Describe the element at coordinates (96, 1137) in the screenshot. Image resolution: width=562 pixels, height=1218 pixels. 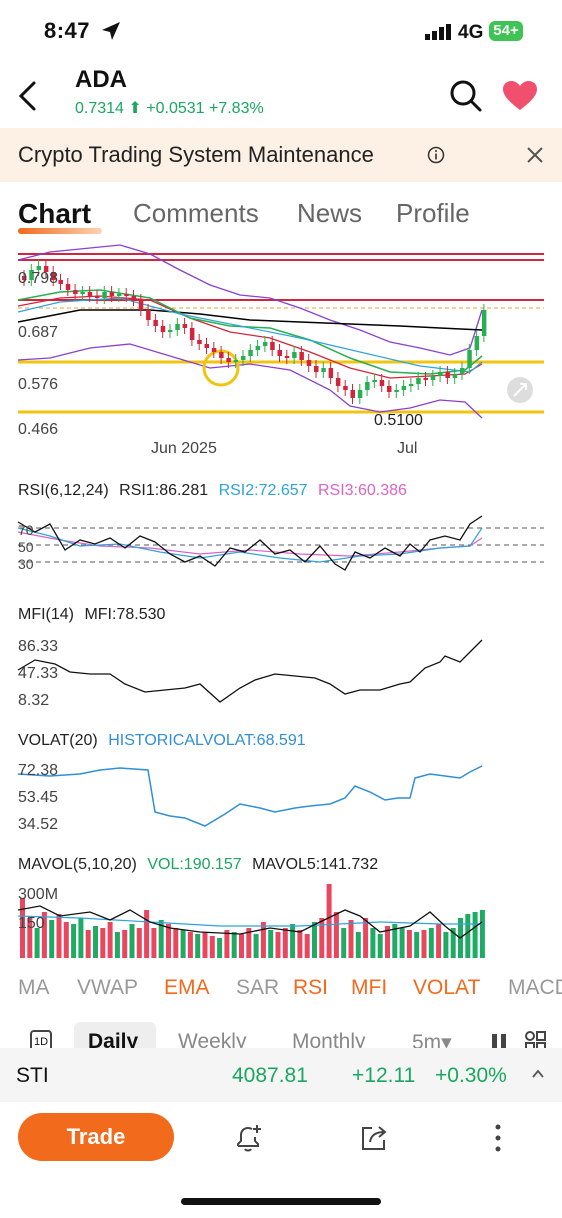
I see `trade-button: Trade` at that location.